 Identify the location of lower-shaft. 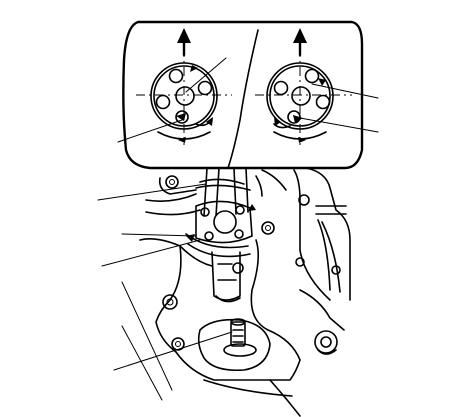
(227, 277).